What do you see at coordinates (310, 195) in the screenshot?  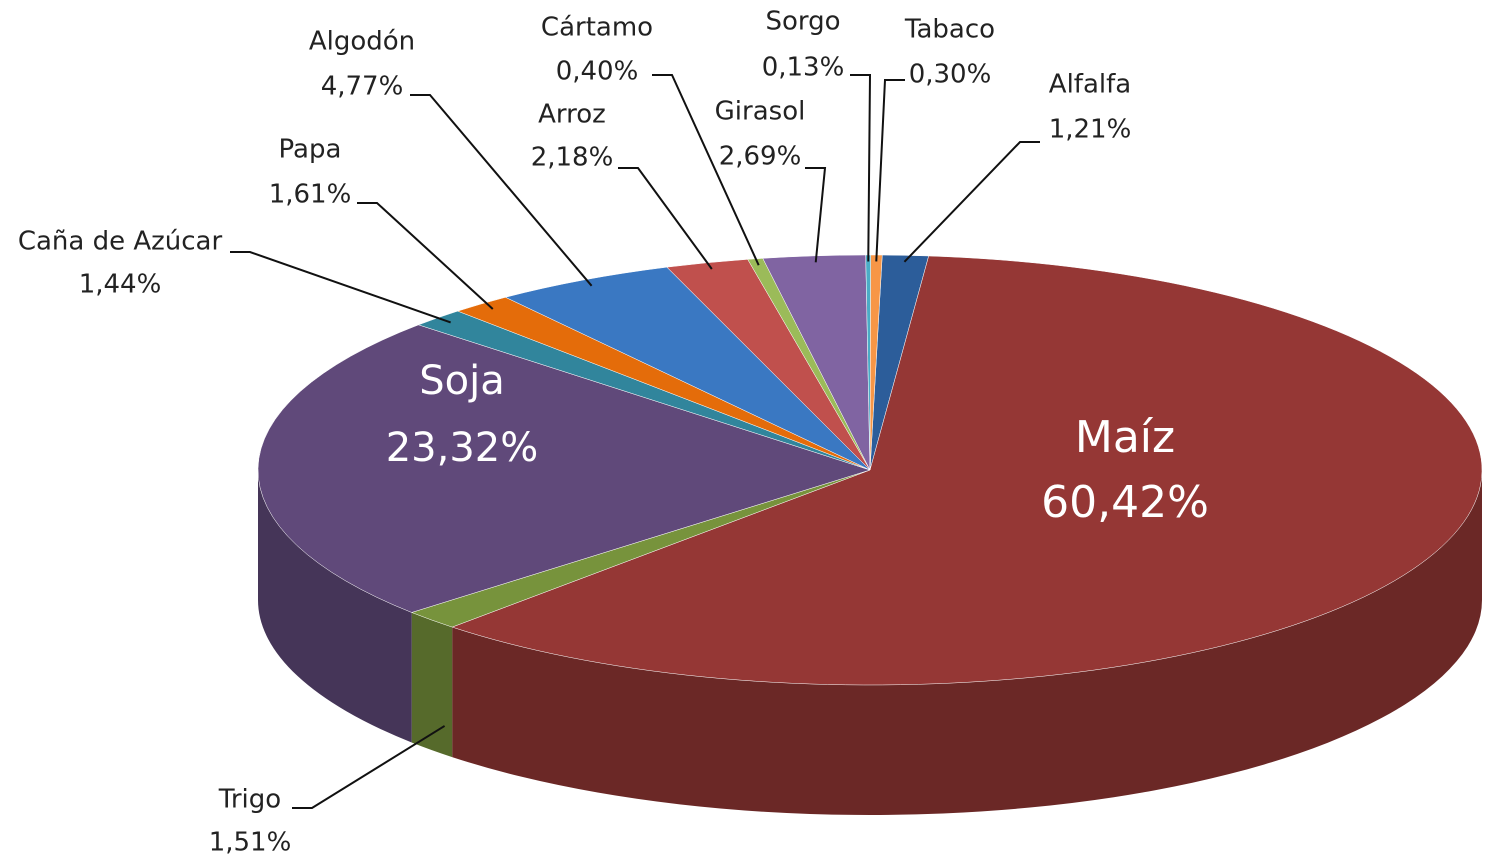 I see `value-label: 1,61%` at bounding box center [310, 195].